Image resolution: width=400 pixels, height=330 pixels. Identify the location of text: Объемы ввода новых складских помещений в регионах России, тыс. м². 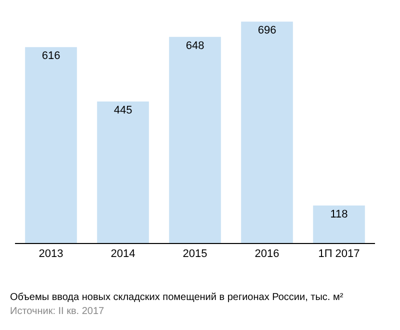
(177, 297).